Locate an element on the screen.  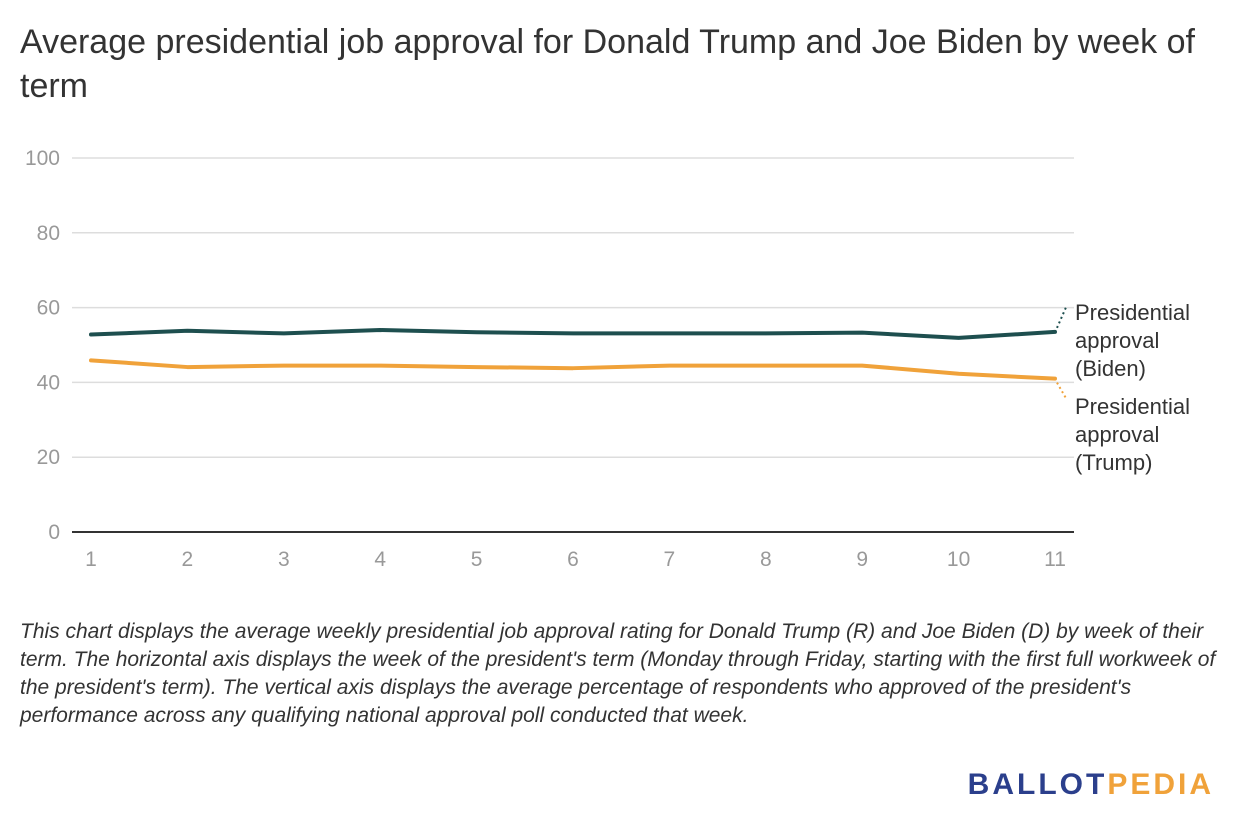
x-tick-label: 5 is located at coordinates (477, 559).